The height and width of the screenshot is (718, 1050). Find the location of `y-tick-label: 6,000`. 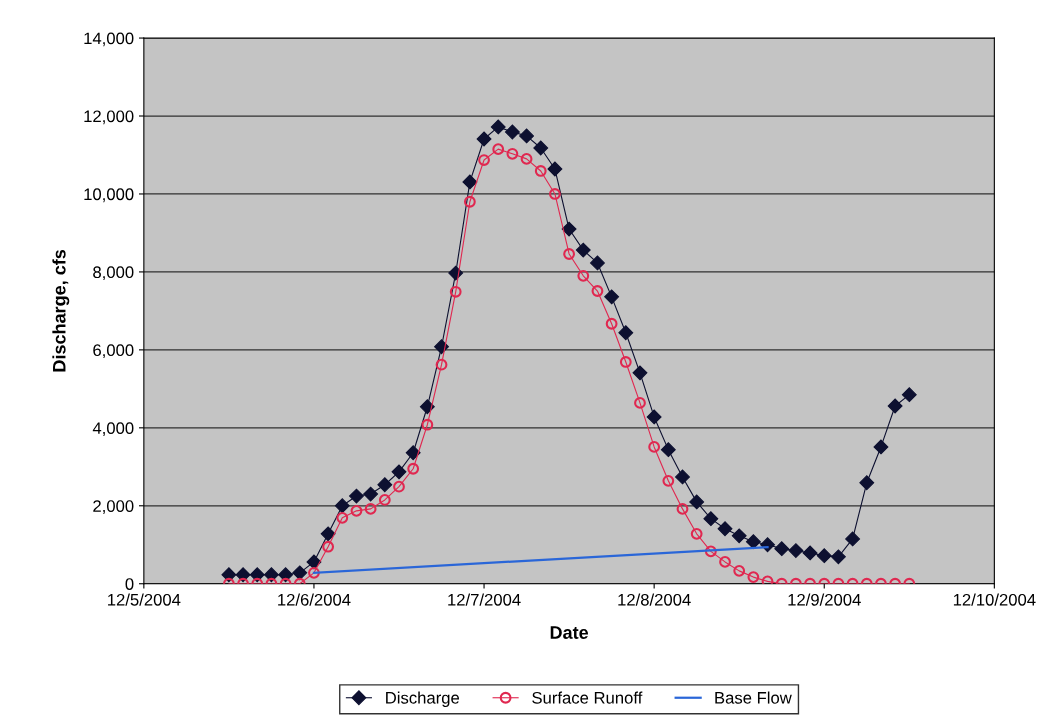

y-tick-label: 6,000 is located at coordinates (113, 351).